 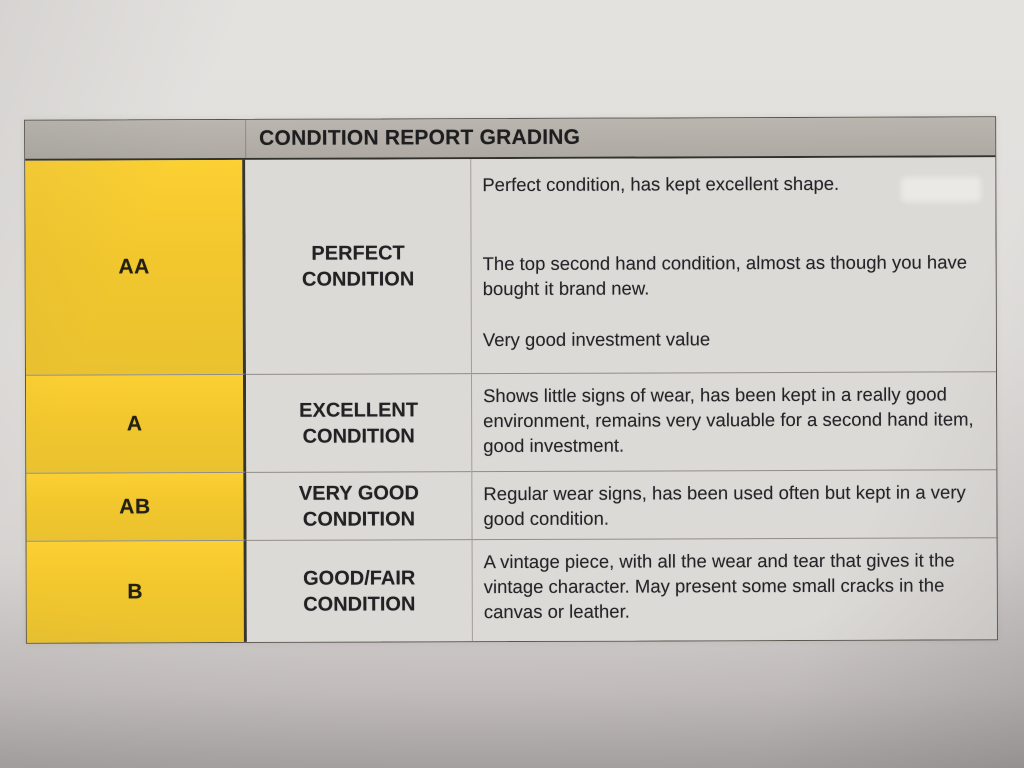 I want to click on grade-cell-a: A, so click(x=136, y=423).